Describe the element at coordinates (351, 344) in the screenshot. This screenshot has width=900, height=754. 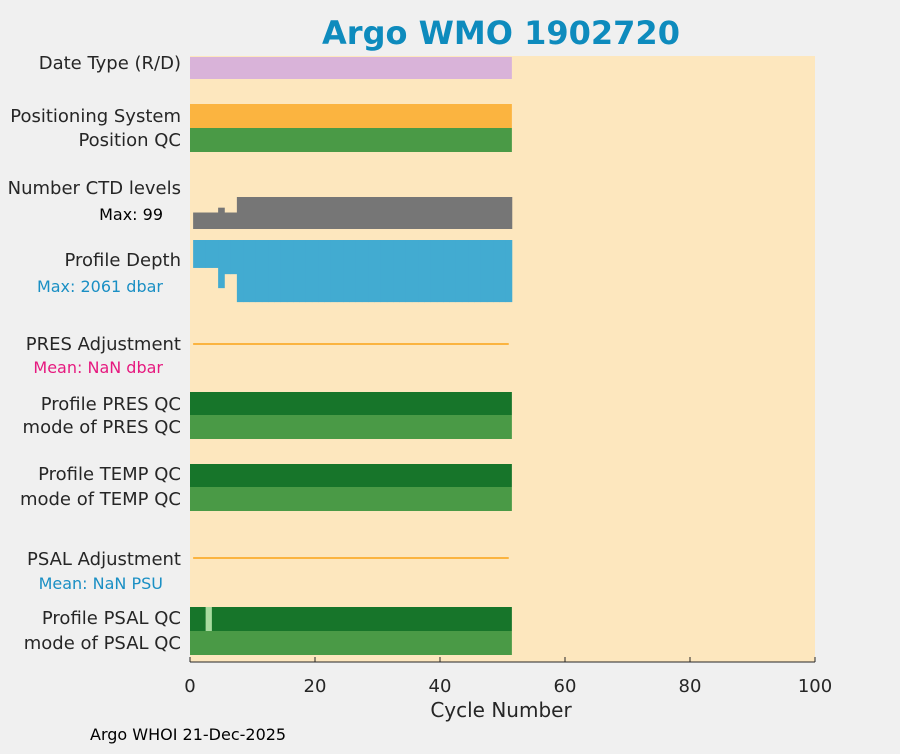
I see `line-pres-adjustment` at that location.